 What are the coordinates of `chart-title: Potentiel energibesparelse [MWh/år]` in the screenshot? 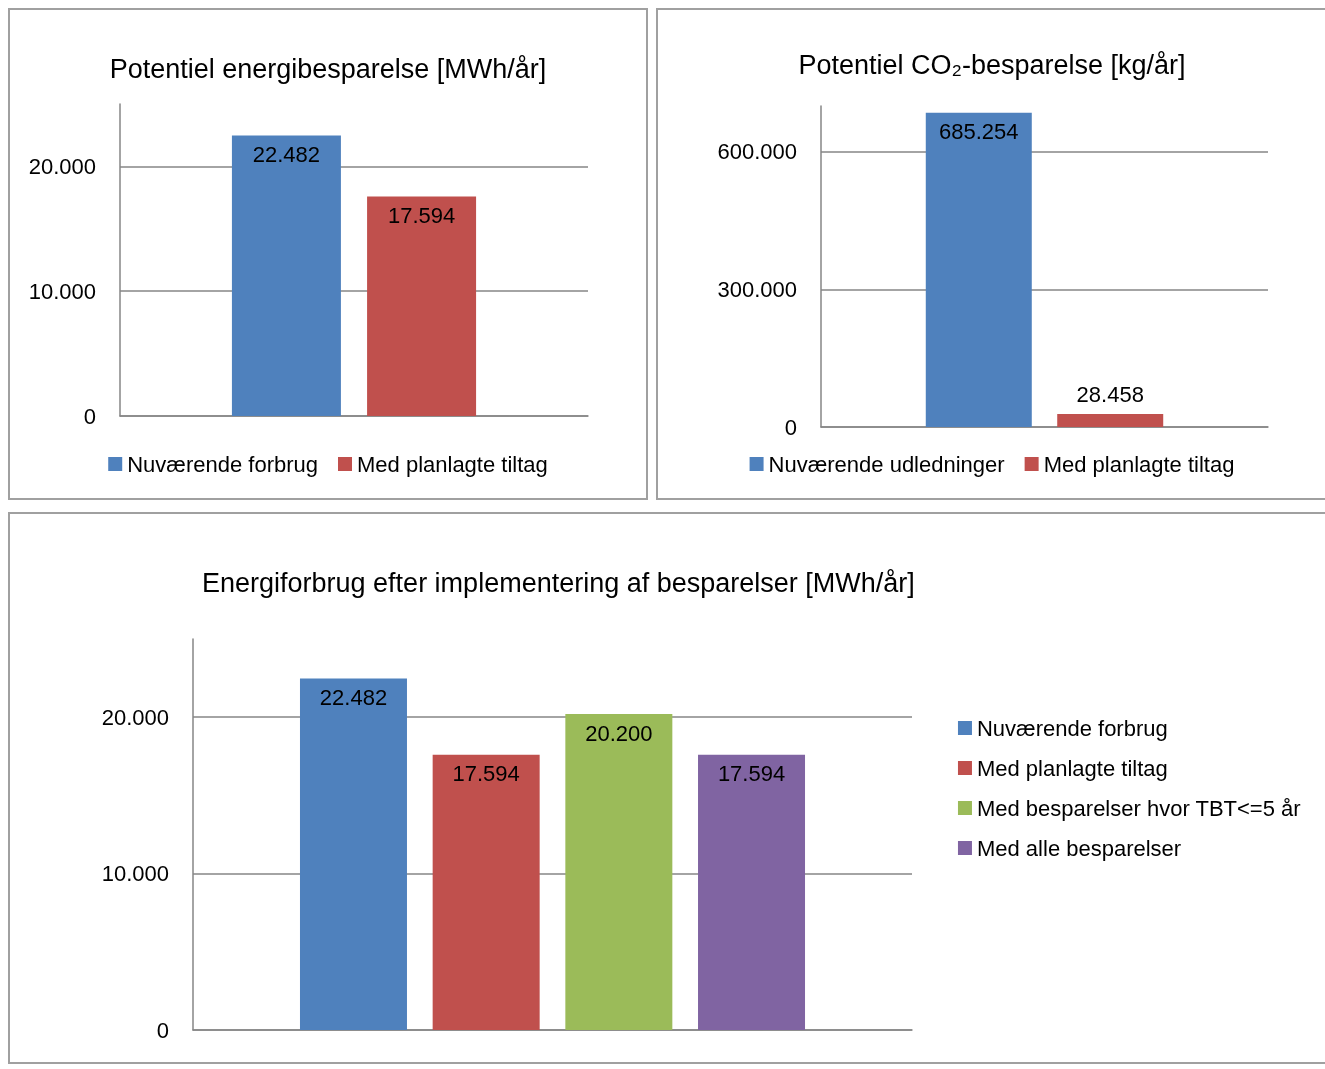 It's located at (328, 68).